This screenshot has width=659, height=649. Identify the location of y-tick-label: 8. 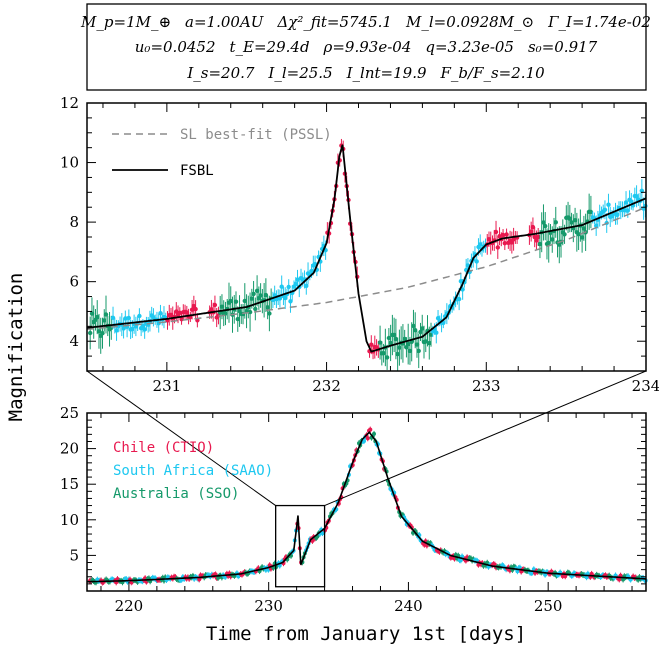
(74, 222).